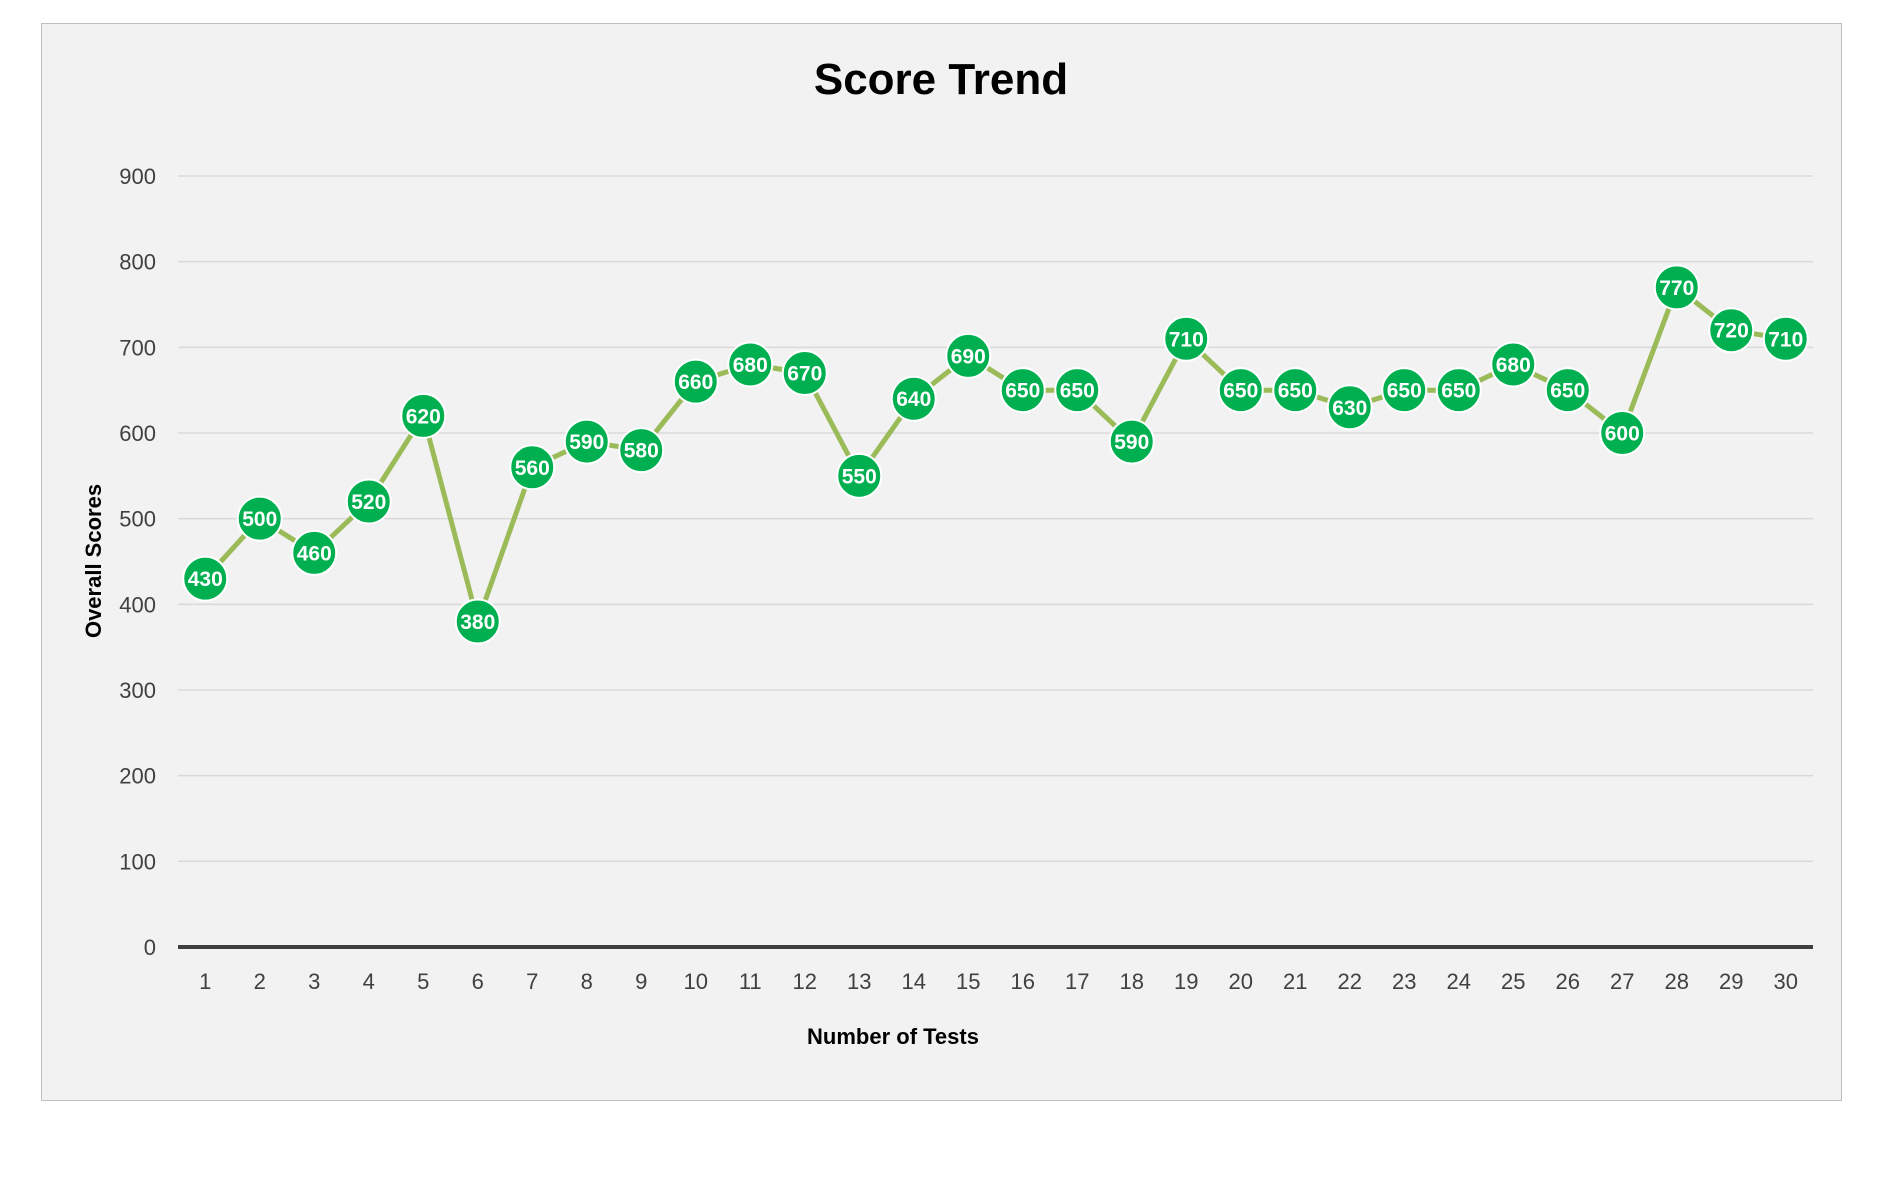 The image size is (1882, 1181). What do you see at coordinates (859, 981) in the screenshot?
I see `x-tick-label: 13` at bounding box center [859, 981].